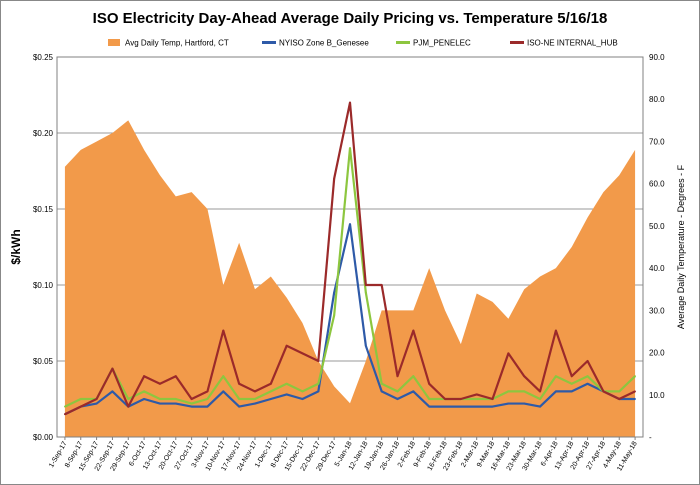 The image size is (700, 485). What do you see at coordinates (650, 437) in the screenshot?
I see `right-tick-label: -` at bounding box center [650, 437].